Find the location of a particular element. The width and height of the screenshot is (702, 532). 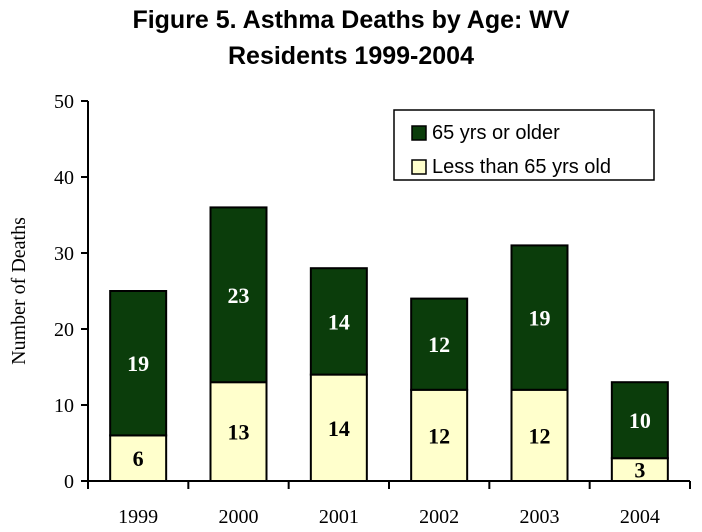

x-tick-label: 2000 is located at coordinates (239, 517).